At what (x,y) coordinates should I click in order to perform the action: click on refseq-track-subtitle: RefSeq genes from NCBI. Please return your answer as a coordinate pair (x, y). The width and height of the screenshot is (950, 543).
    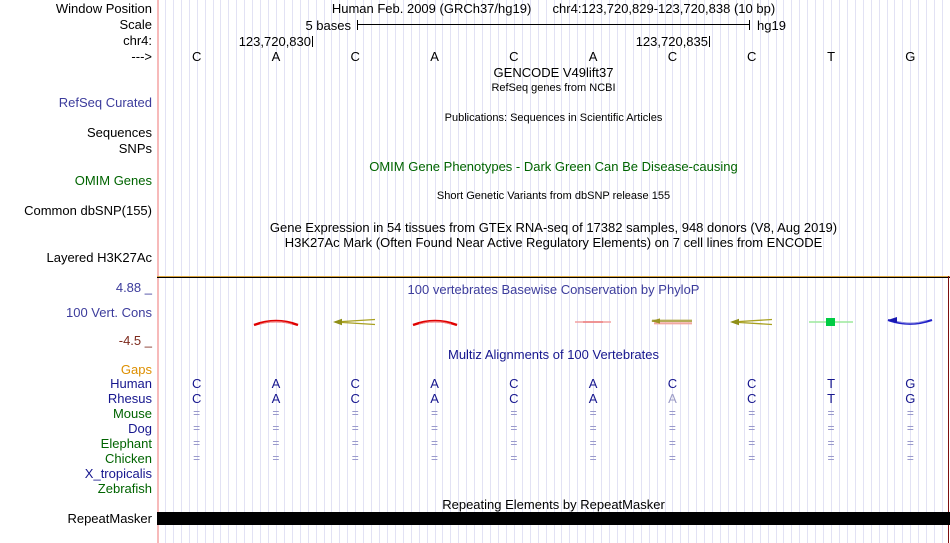
    Looking at the image, I should click on (553, 88).